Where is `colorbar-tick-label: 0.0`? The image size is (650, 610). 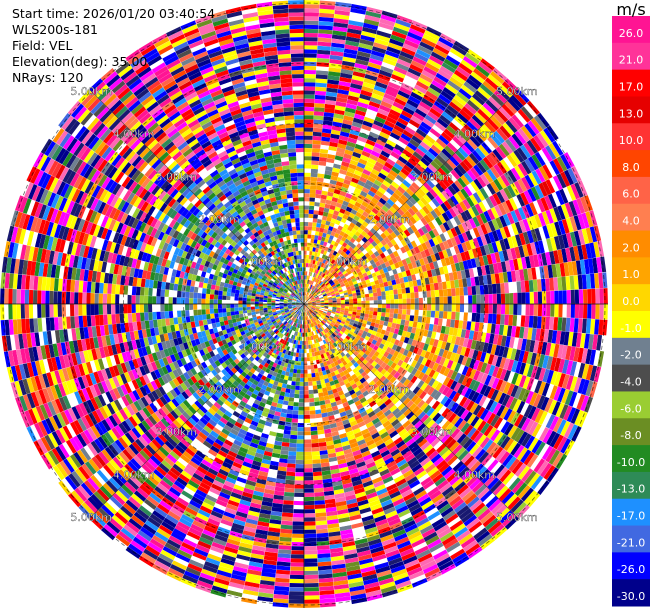 colorbar-tick-label: 0.0 is located at coordinates (631, 301).